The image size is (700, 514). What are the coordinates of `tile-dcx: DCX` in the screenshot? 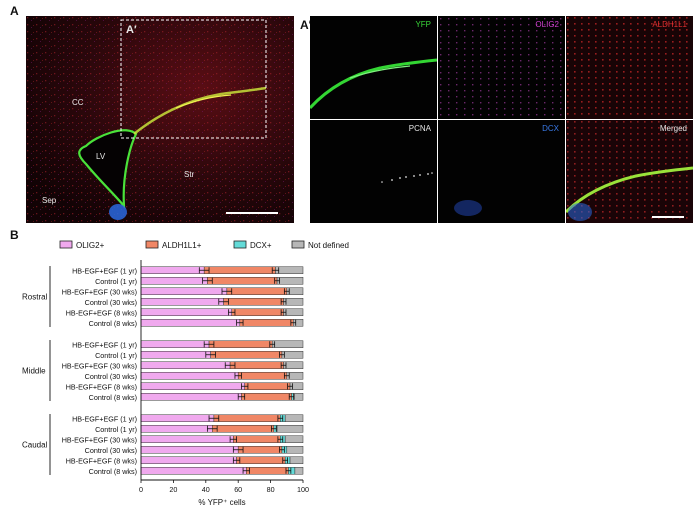 It's located at (501, 171).